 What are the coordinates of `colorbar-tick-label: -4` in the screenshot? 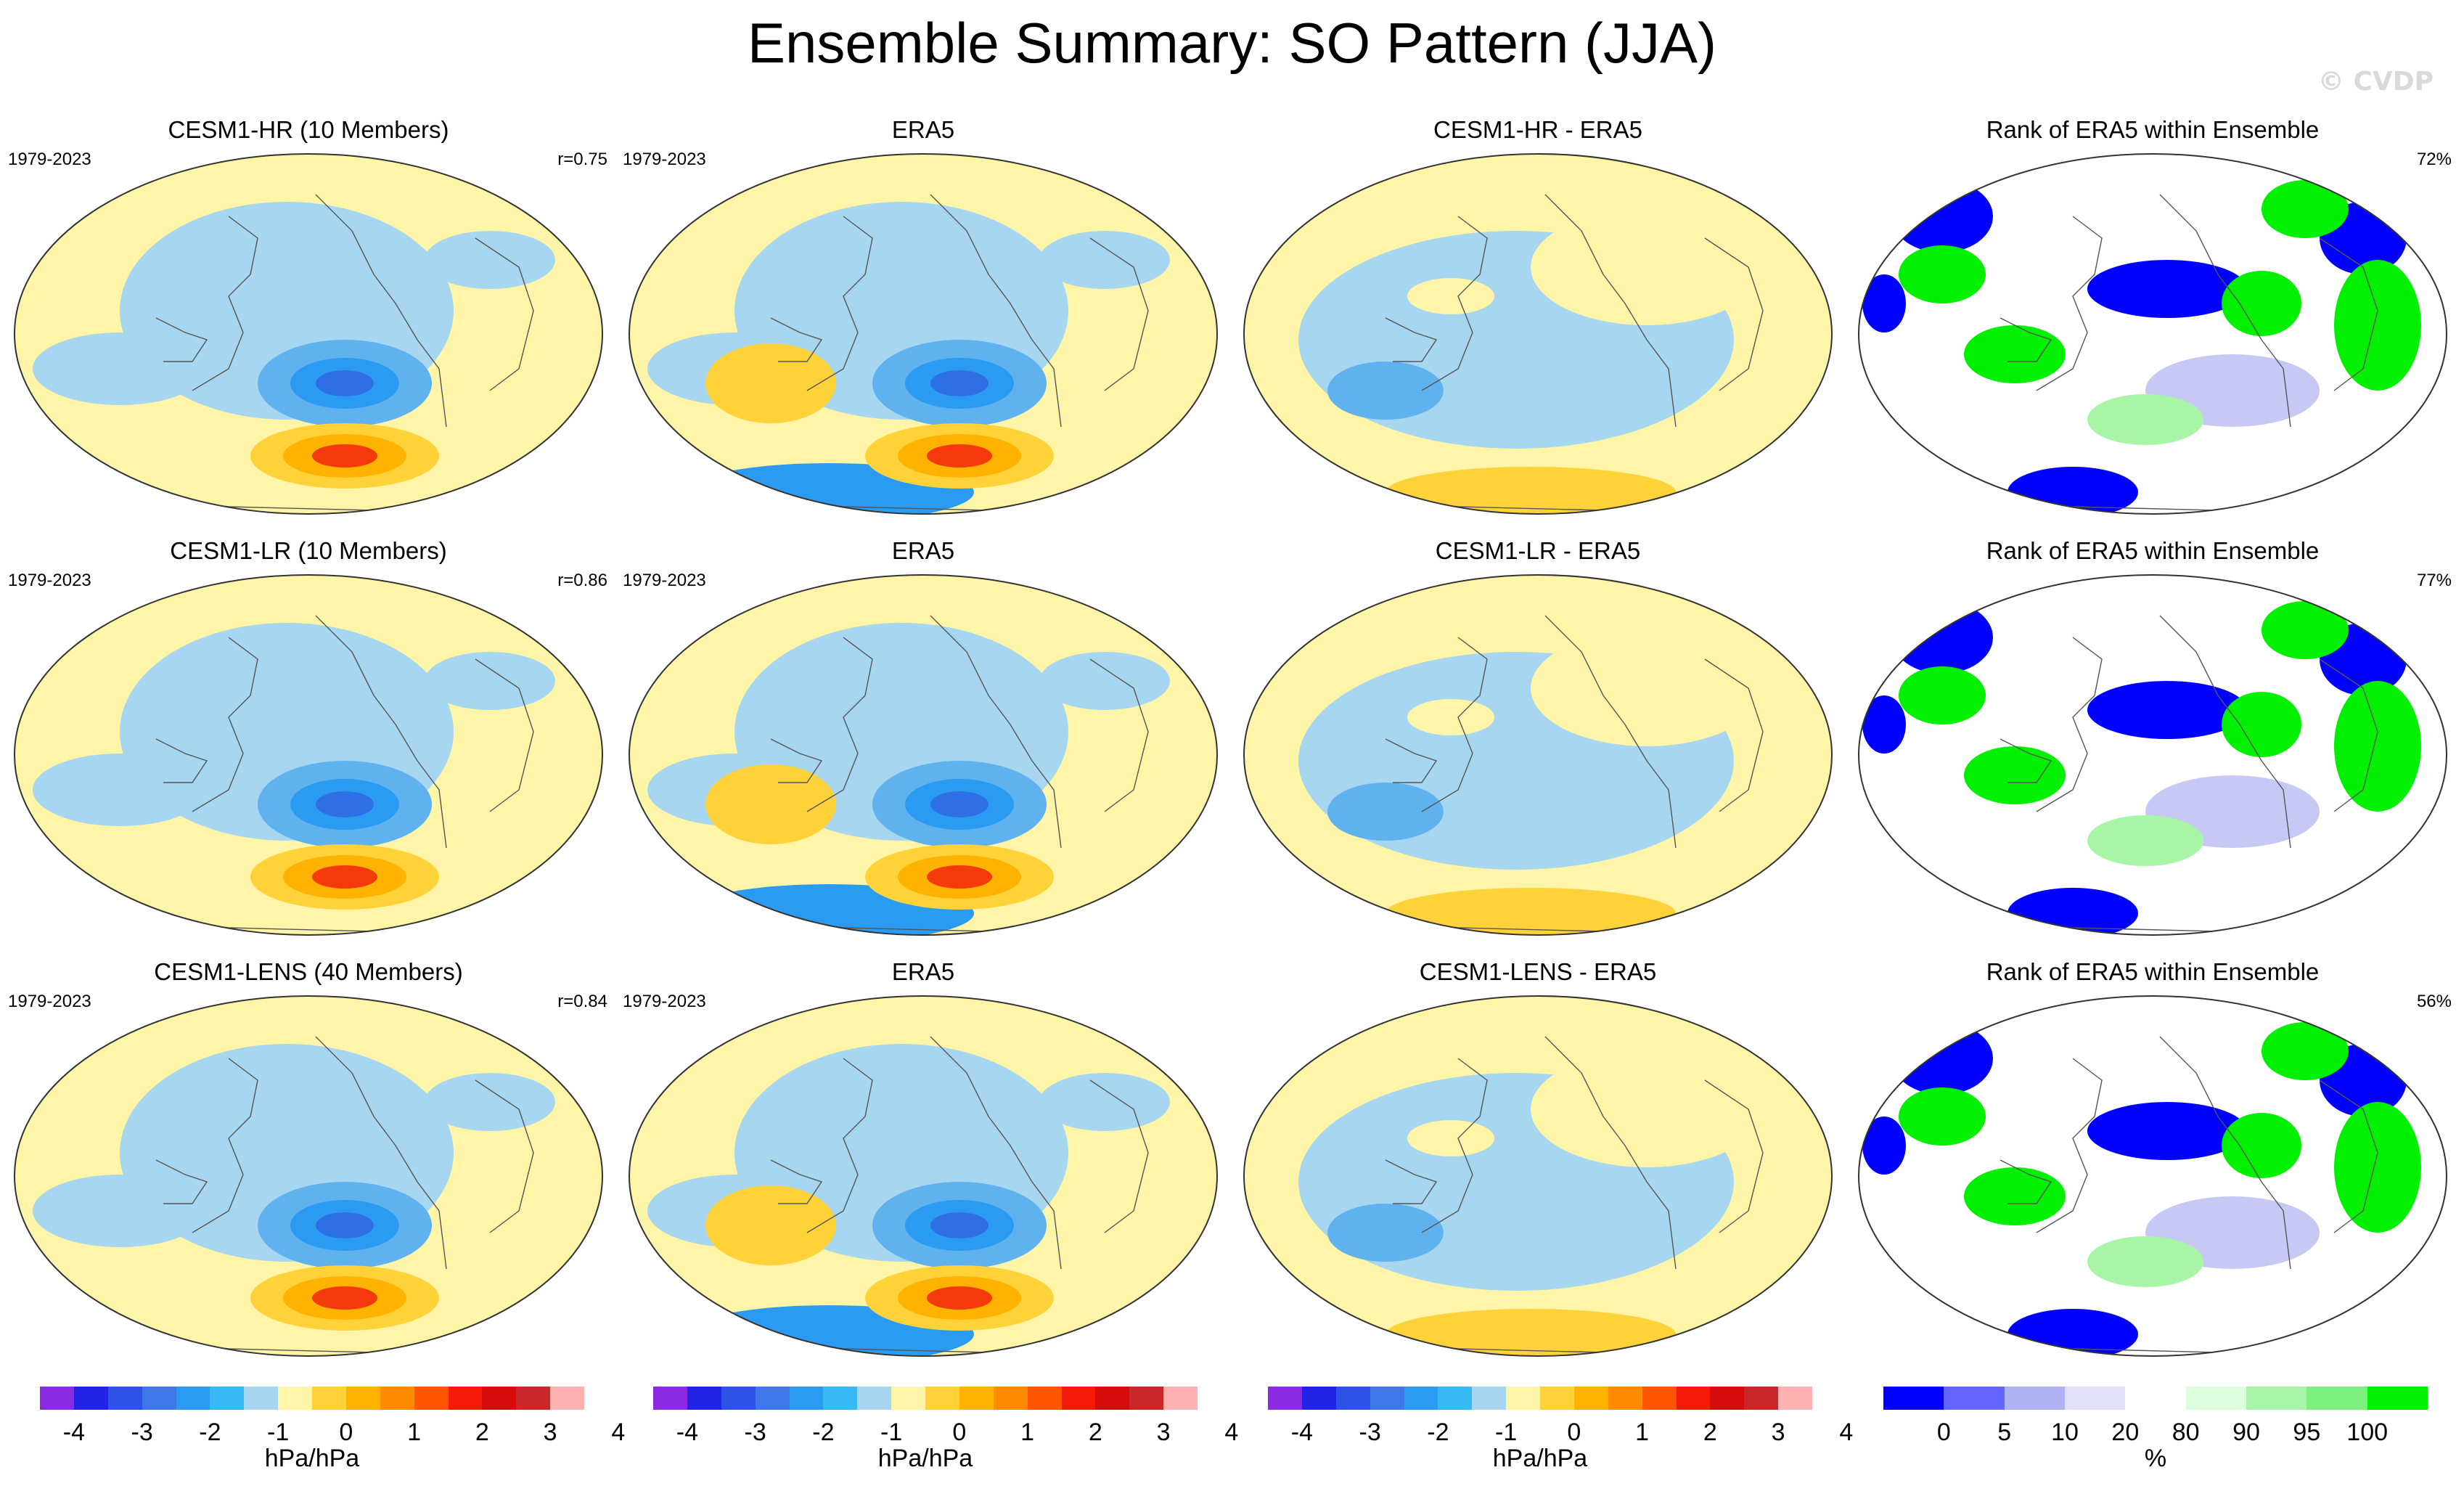 It's located at (73, 1432).